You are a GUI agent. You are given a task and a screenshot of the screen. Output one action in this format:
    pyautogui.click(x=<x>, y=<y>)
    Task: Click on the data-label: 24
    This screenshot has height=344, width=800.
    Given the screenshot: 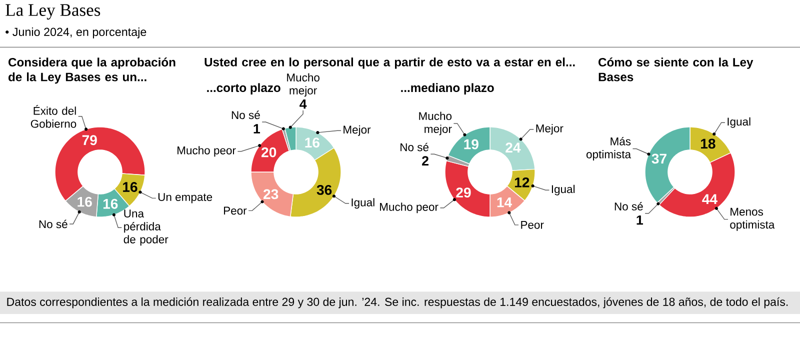 What is the action you would take?
    pyautogui.click(x=513, y=147)
    